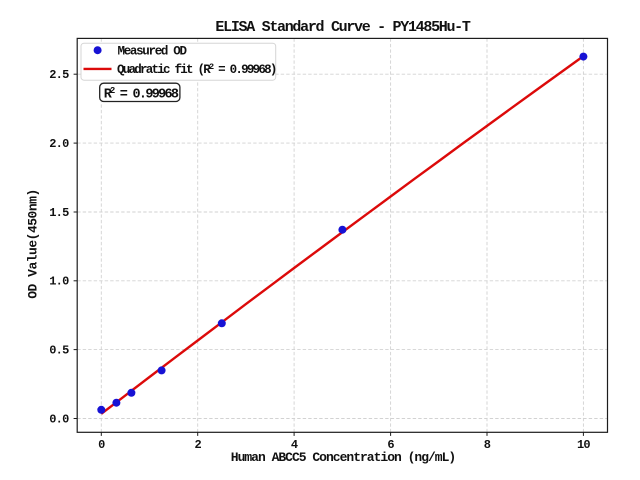  Describe the element at coordinates (487, 445) in the screenshot. I see `svg-text: 8` at that location.